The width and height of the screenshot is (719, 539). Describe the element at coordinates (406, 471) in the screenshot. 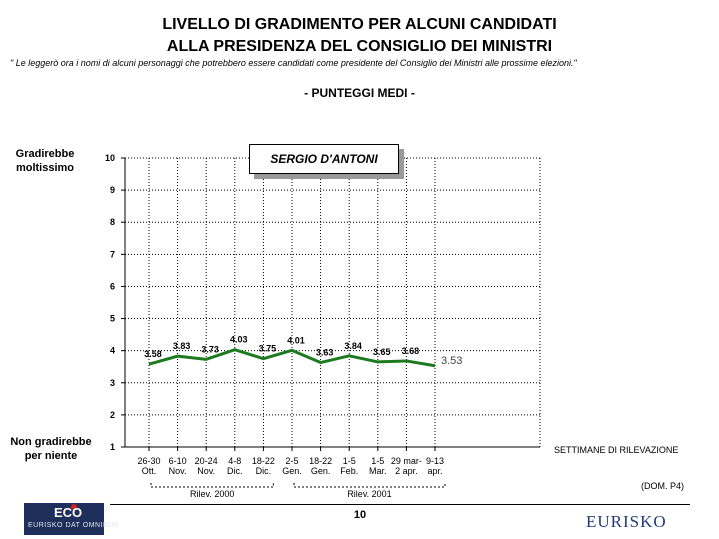

I see `x-tick-label: 2 apr.` at that location.